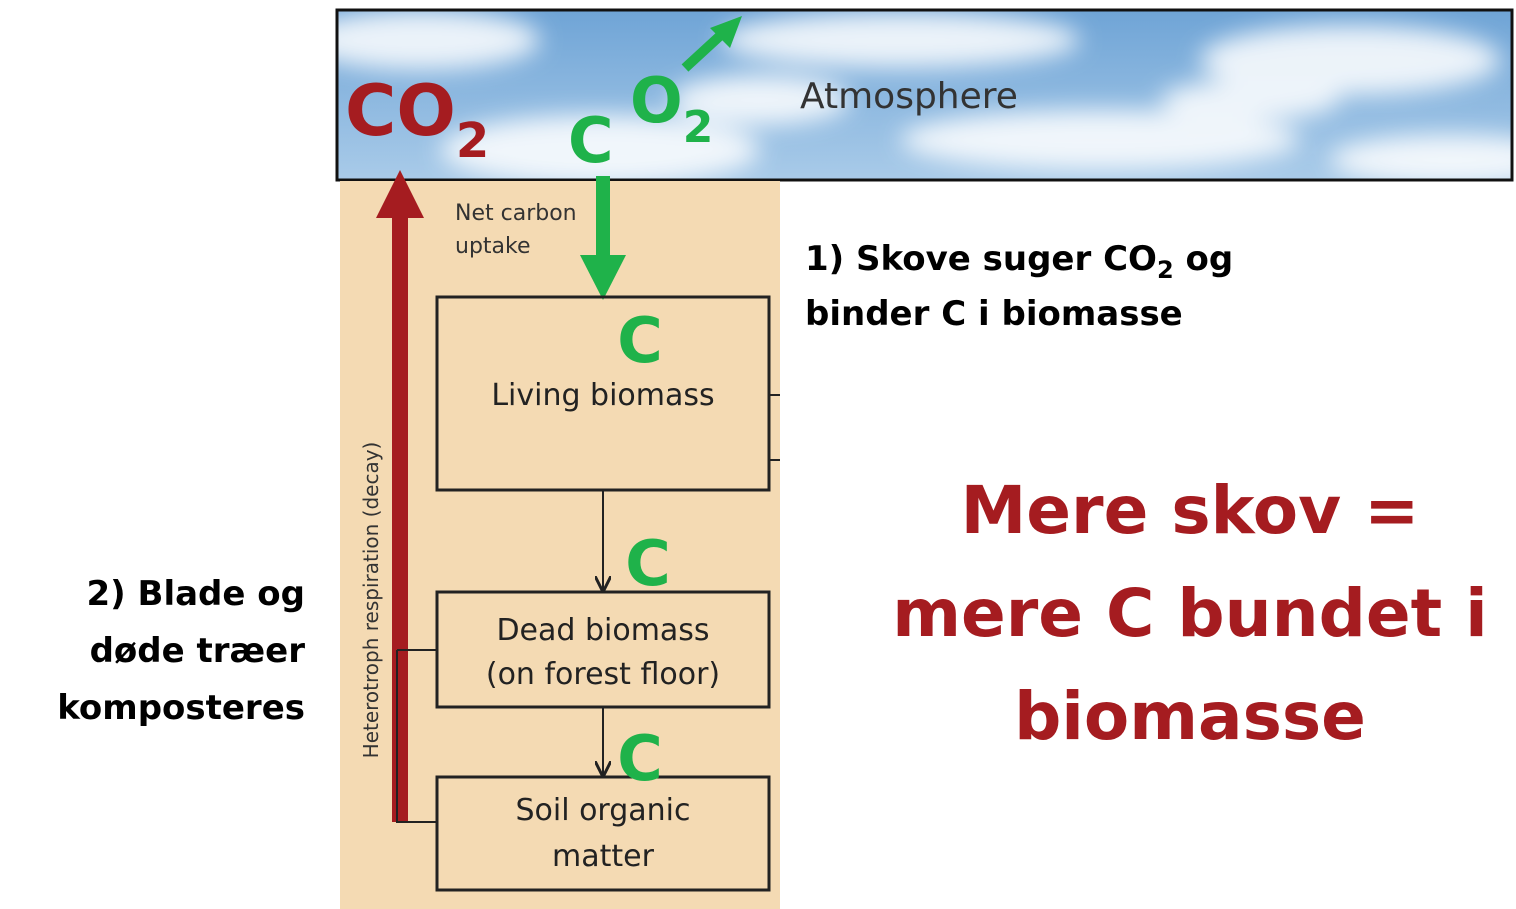  Describe the element at coordinates (671, 108) in the screenshot. I see `o2-label: O2` at that location.